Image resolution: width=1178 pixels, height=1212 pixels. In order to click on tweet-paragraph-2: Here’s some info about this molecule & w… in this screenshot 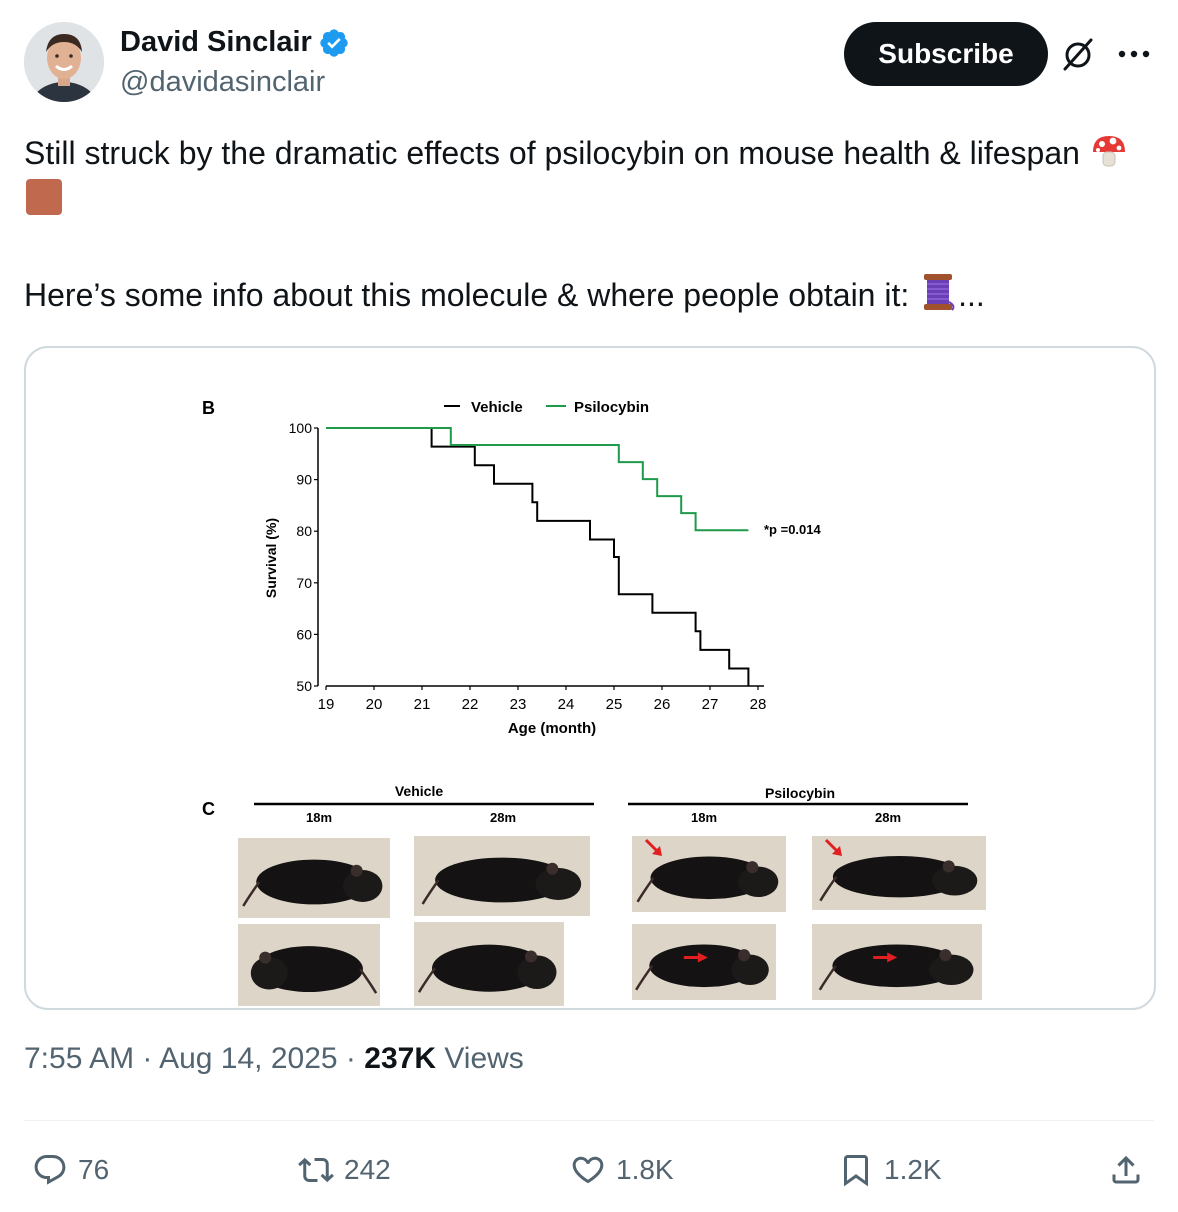, I will do `click(584, 295)`.